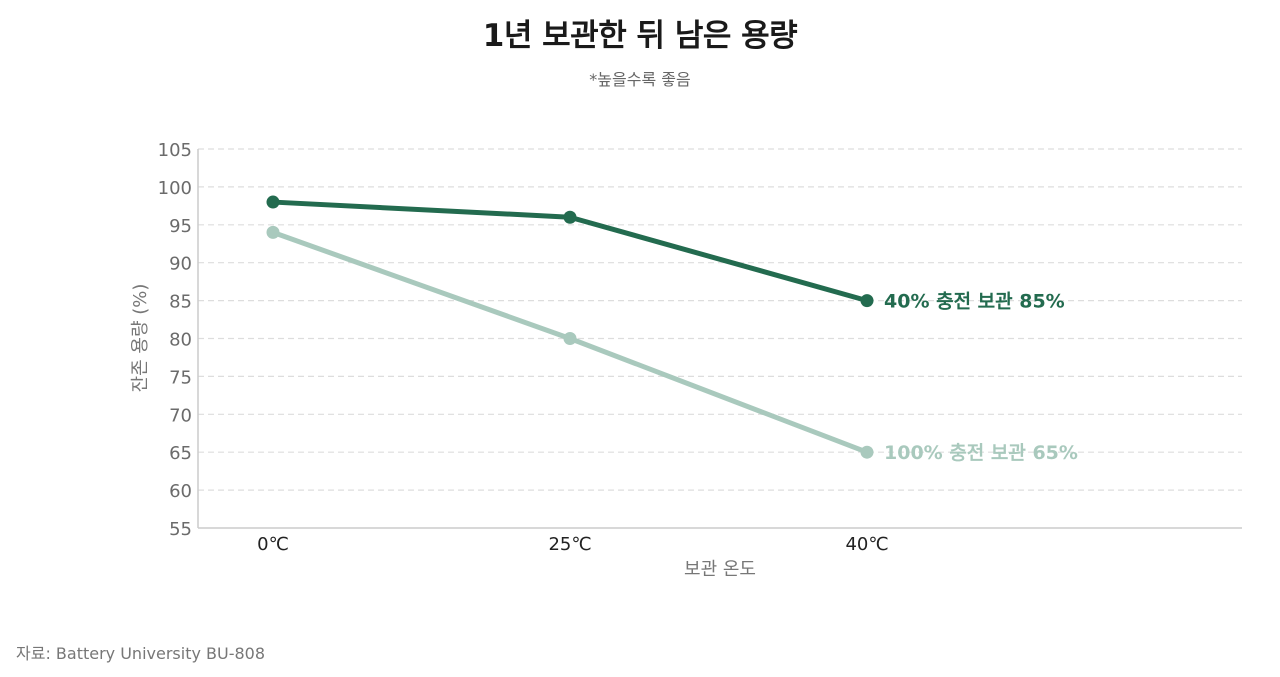 Image resolution: width=1280 pixels, height=677 pixels. Describe the element at coordinates (981, 453) in the screenshot. I see `series-end-label: 100% 충전 보관 65%` at that location.